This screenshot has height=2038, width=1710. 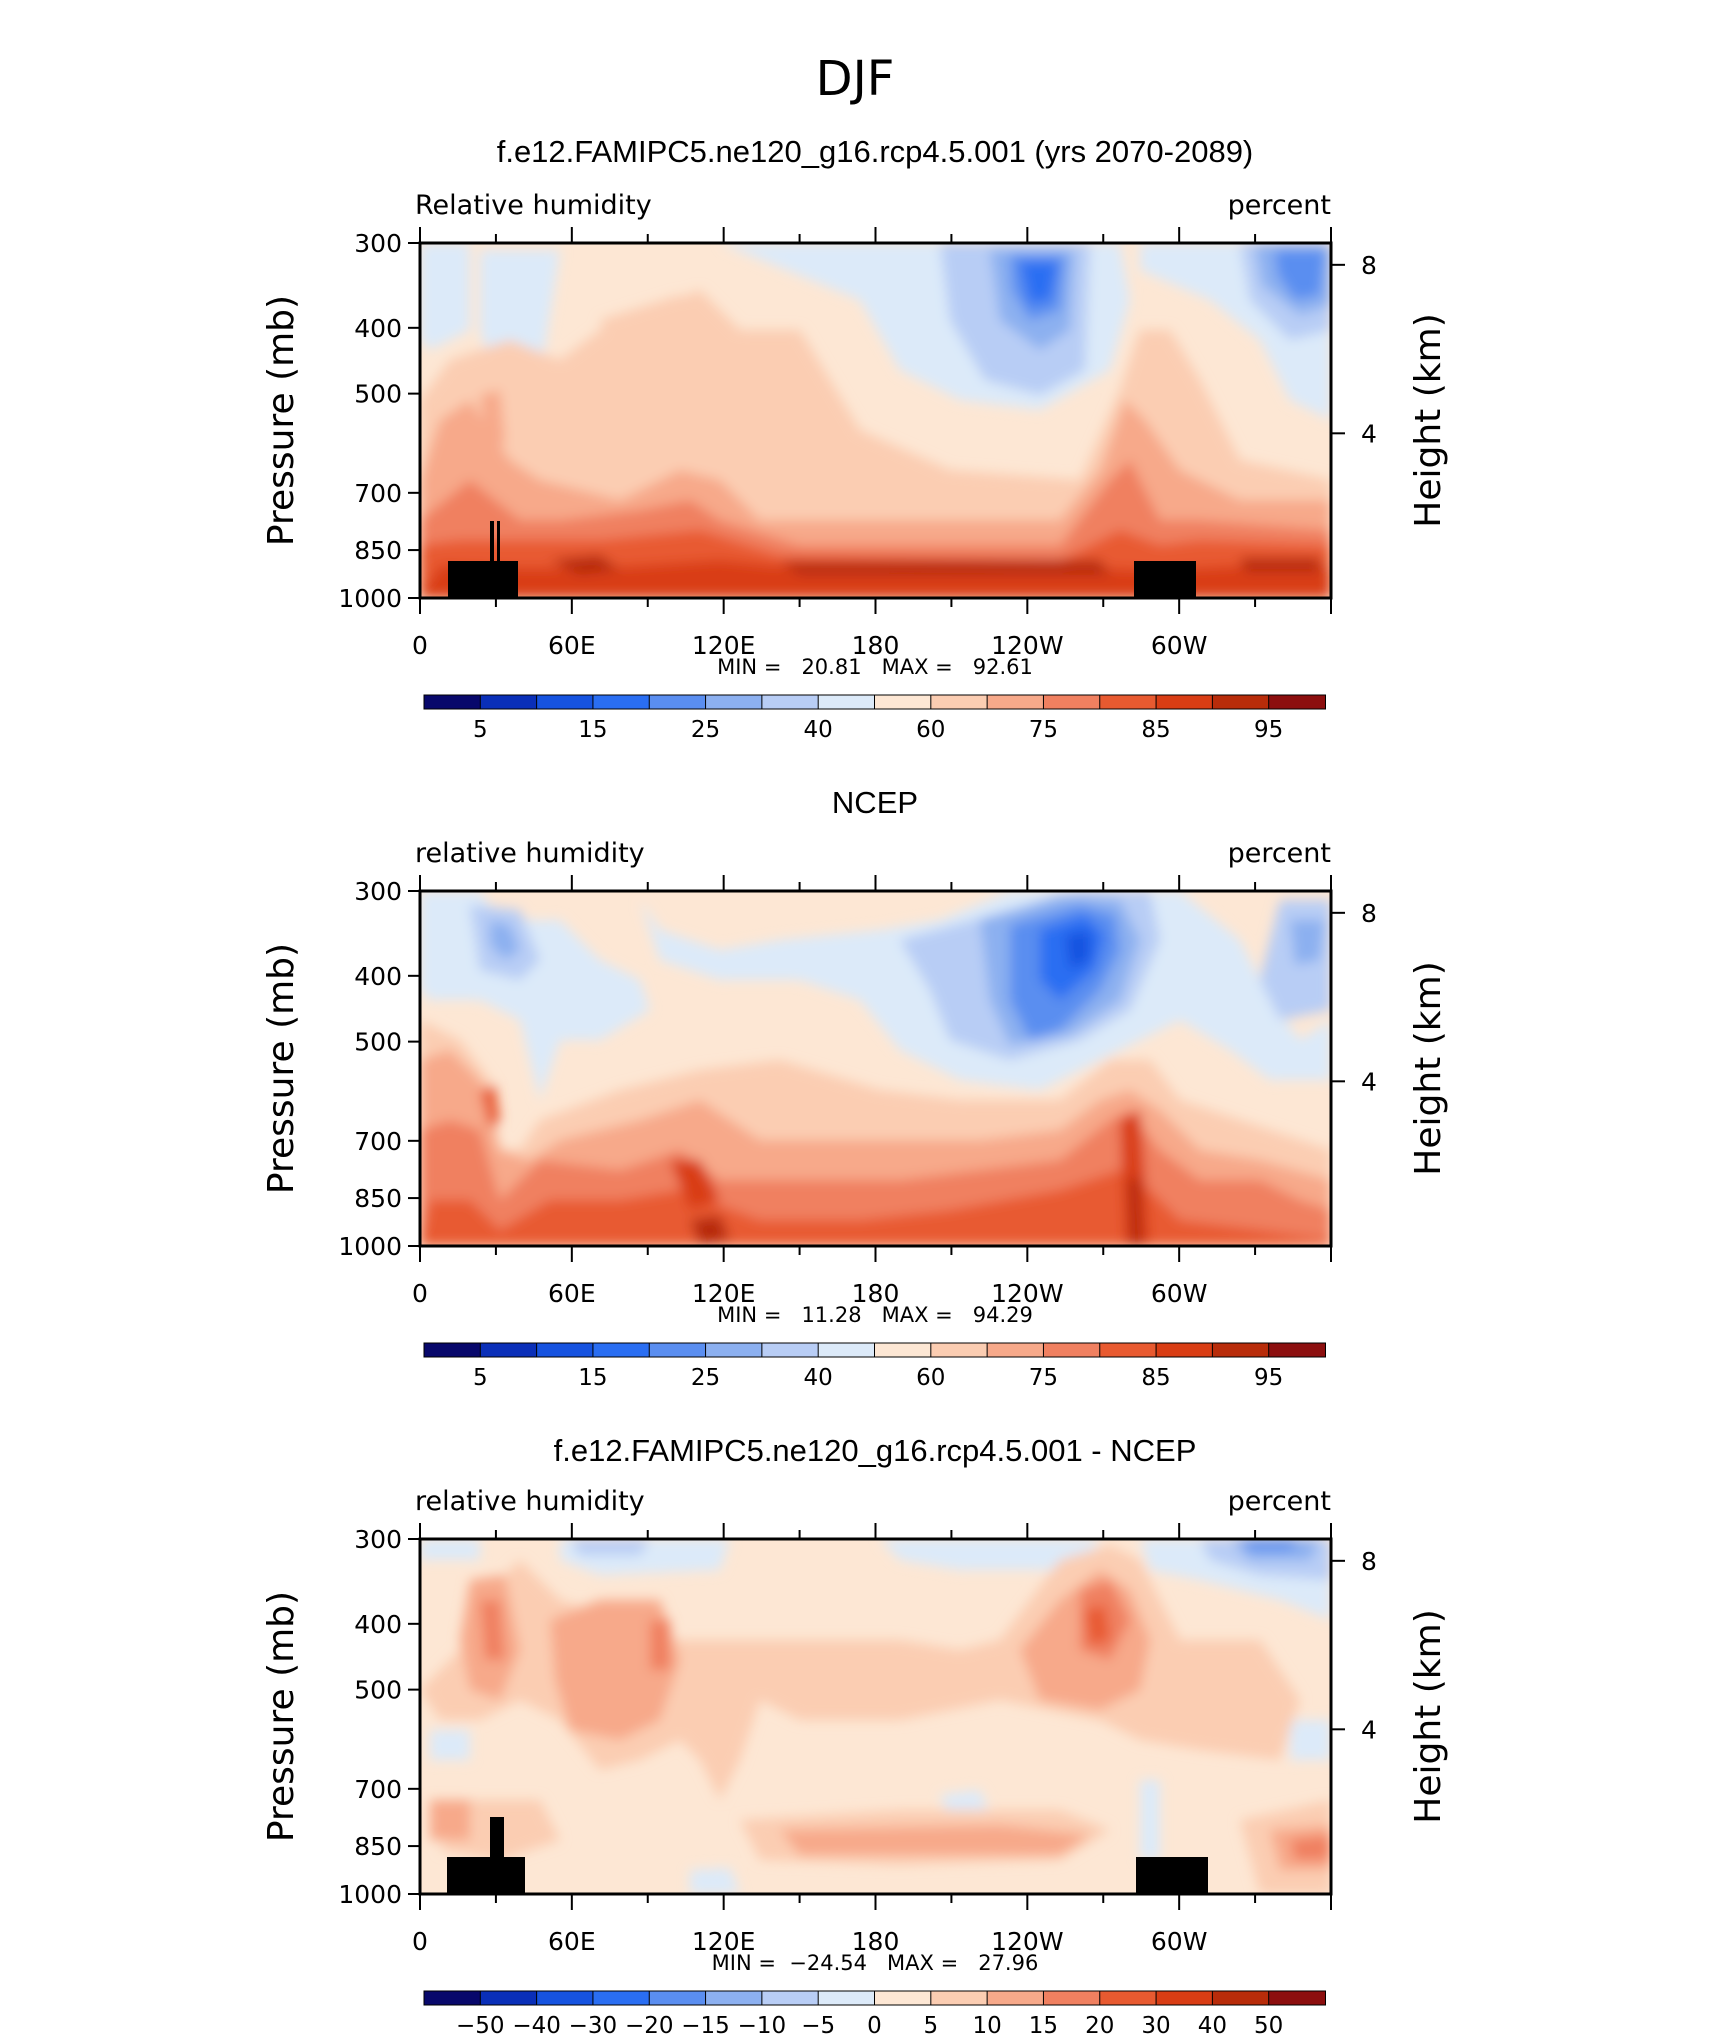 What do you see at coordinates (762, 2025) in the screenshot?
I see `colorbar-label: −10` at bounding box center [762, 2025].